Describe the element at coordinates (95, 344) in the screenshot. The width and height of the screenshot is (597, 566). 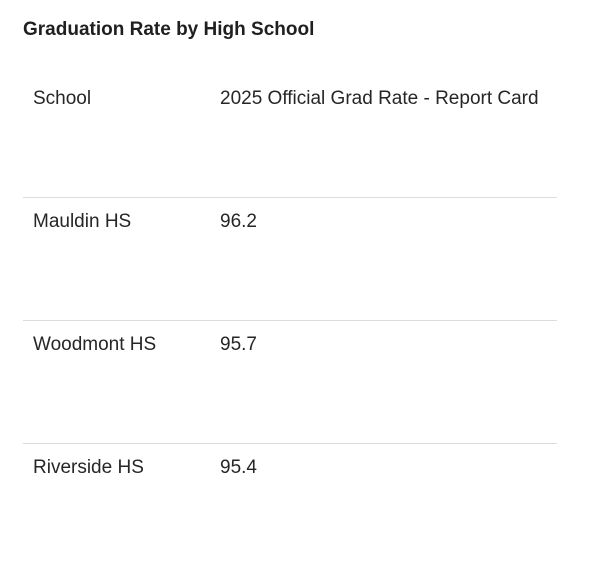
I see `school-name: Woodmont HS` at that location.